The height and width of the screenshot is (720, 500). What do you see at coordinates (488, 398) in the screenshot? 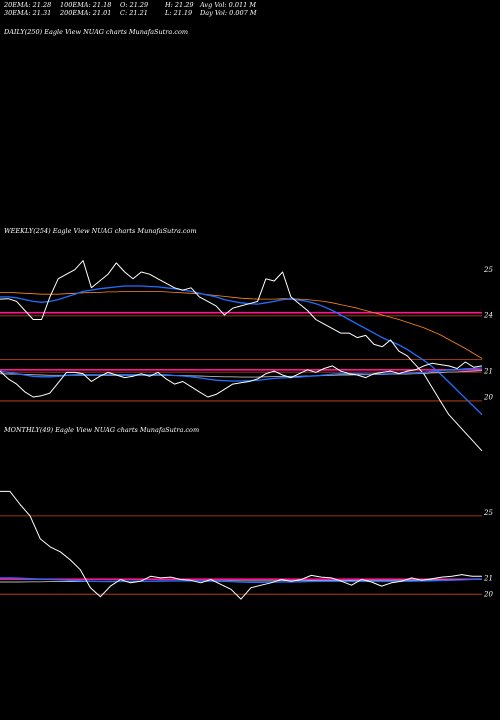
I see `weekly-tick-20: 20` at bounding box center [488, 398].